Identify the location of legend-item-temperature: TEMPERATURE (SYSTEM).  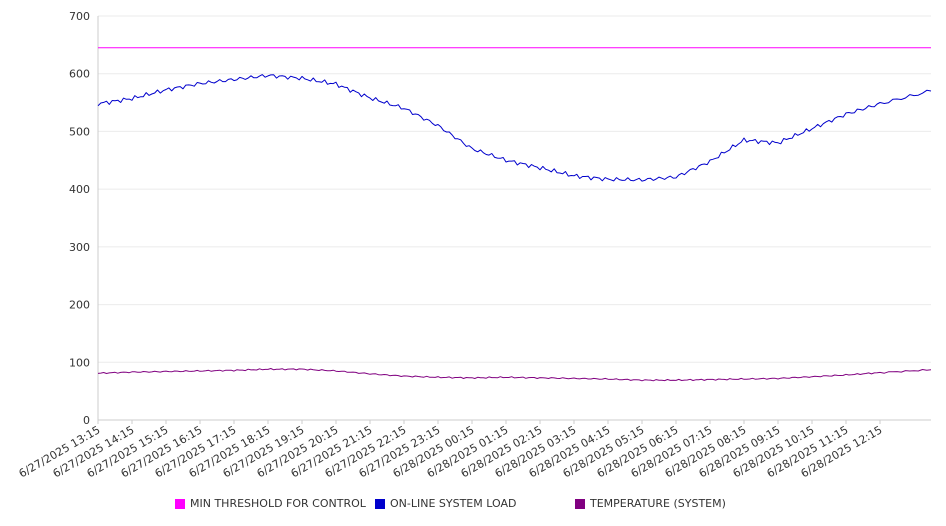
(650, 503).